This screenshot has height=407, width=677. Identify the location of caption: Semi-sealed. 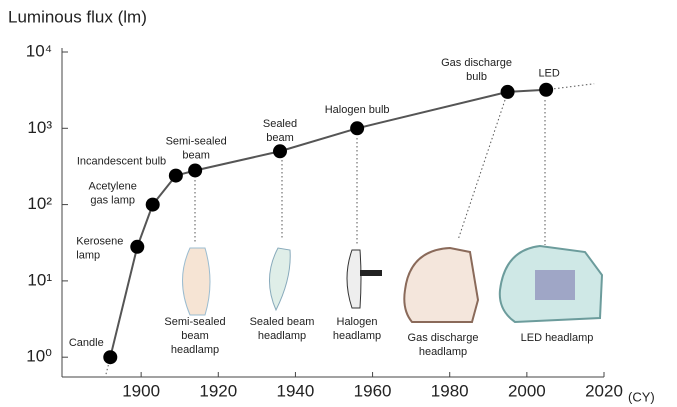
(194, 322).